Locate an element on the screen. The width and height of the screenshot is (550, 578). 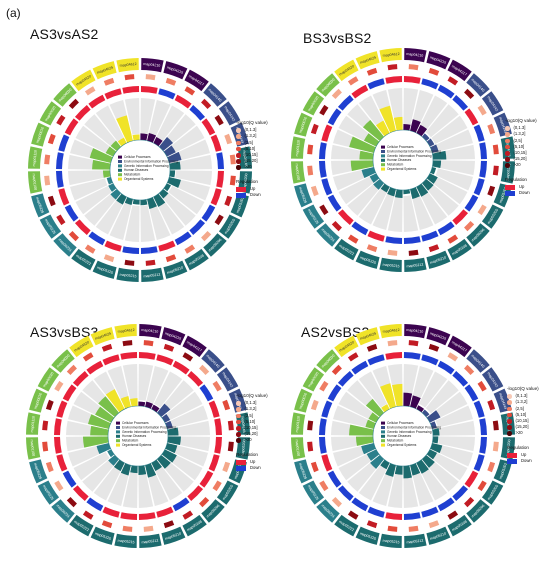
pathway-label: map04144 is located at coordinates (237, 400).